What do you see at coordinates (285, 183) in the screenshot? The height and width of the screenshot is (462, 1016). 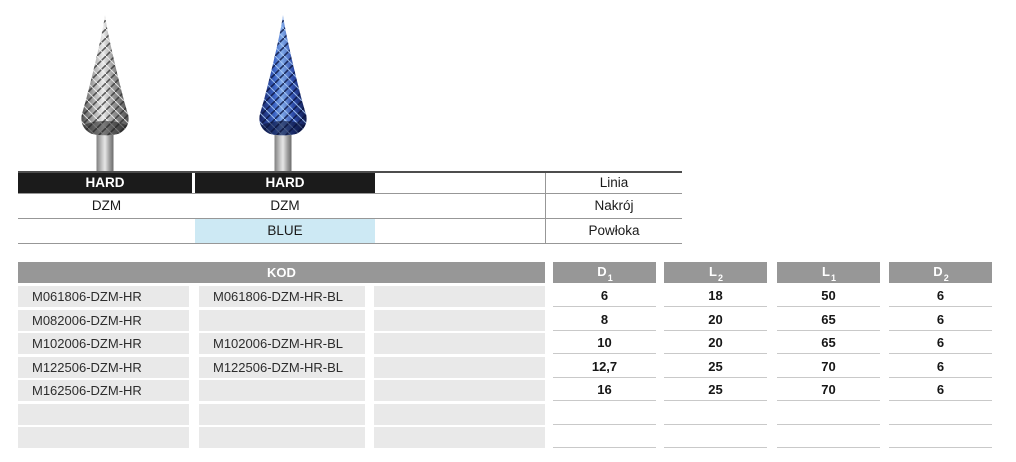 I see `spec-cell-line-2: HARD` at bounding box center [285, 183].